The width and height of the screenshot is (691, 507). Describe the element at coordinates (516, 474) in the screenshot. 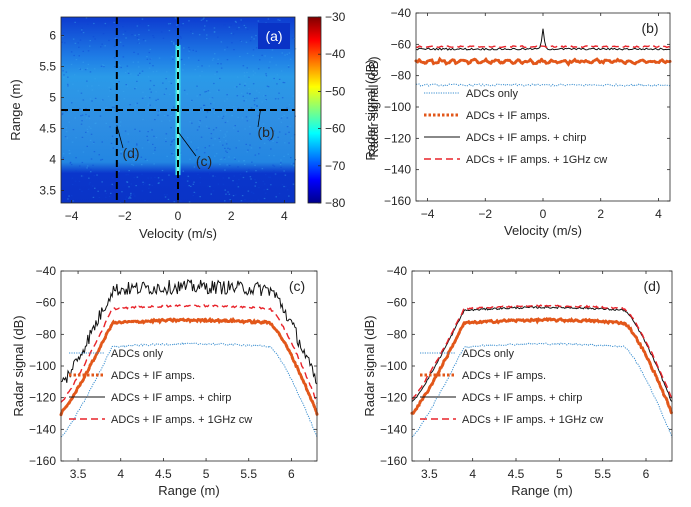

I see `panel-d-xtick-label: 4.5` at that location.